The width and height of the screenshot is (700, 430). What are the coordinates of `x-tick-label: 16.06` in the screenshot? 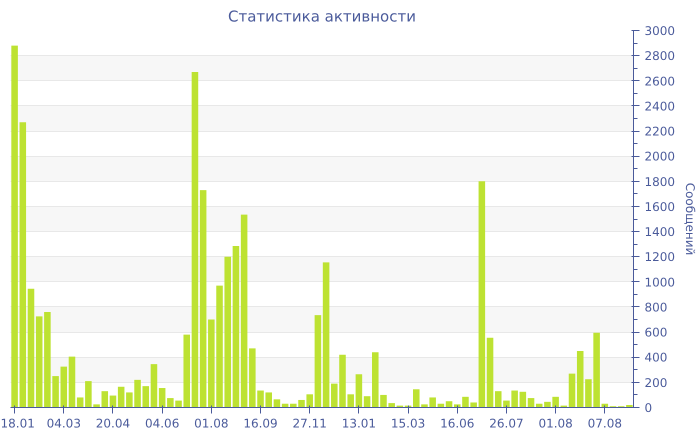 It's located at (457, 423).